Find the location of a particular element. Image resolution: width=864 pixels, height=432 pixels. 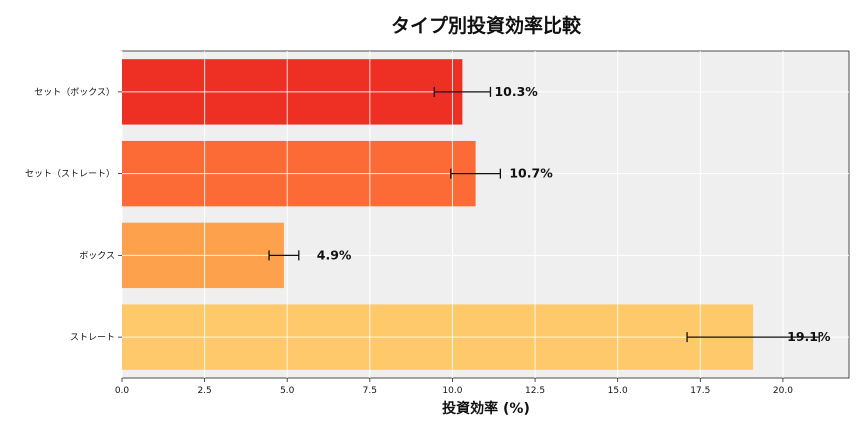

y-tick-label: ストレート is located at coordinates (92, 338).